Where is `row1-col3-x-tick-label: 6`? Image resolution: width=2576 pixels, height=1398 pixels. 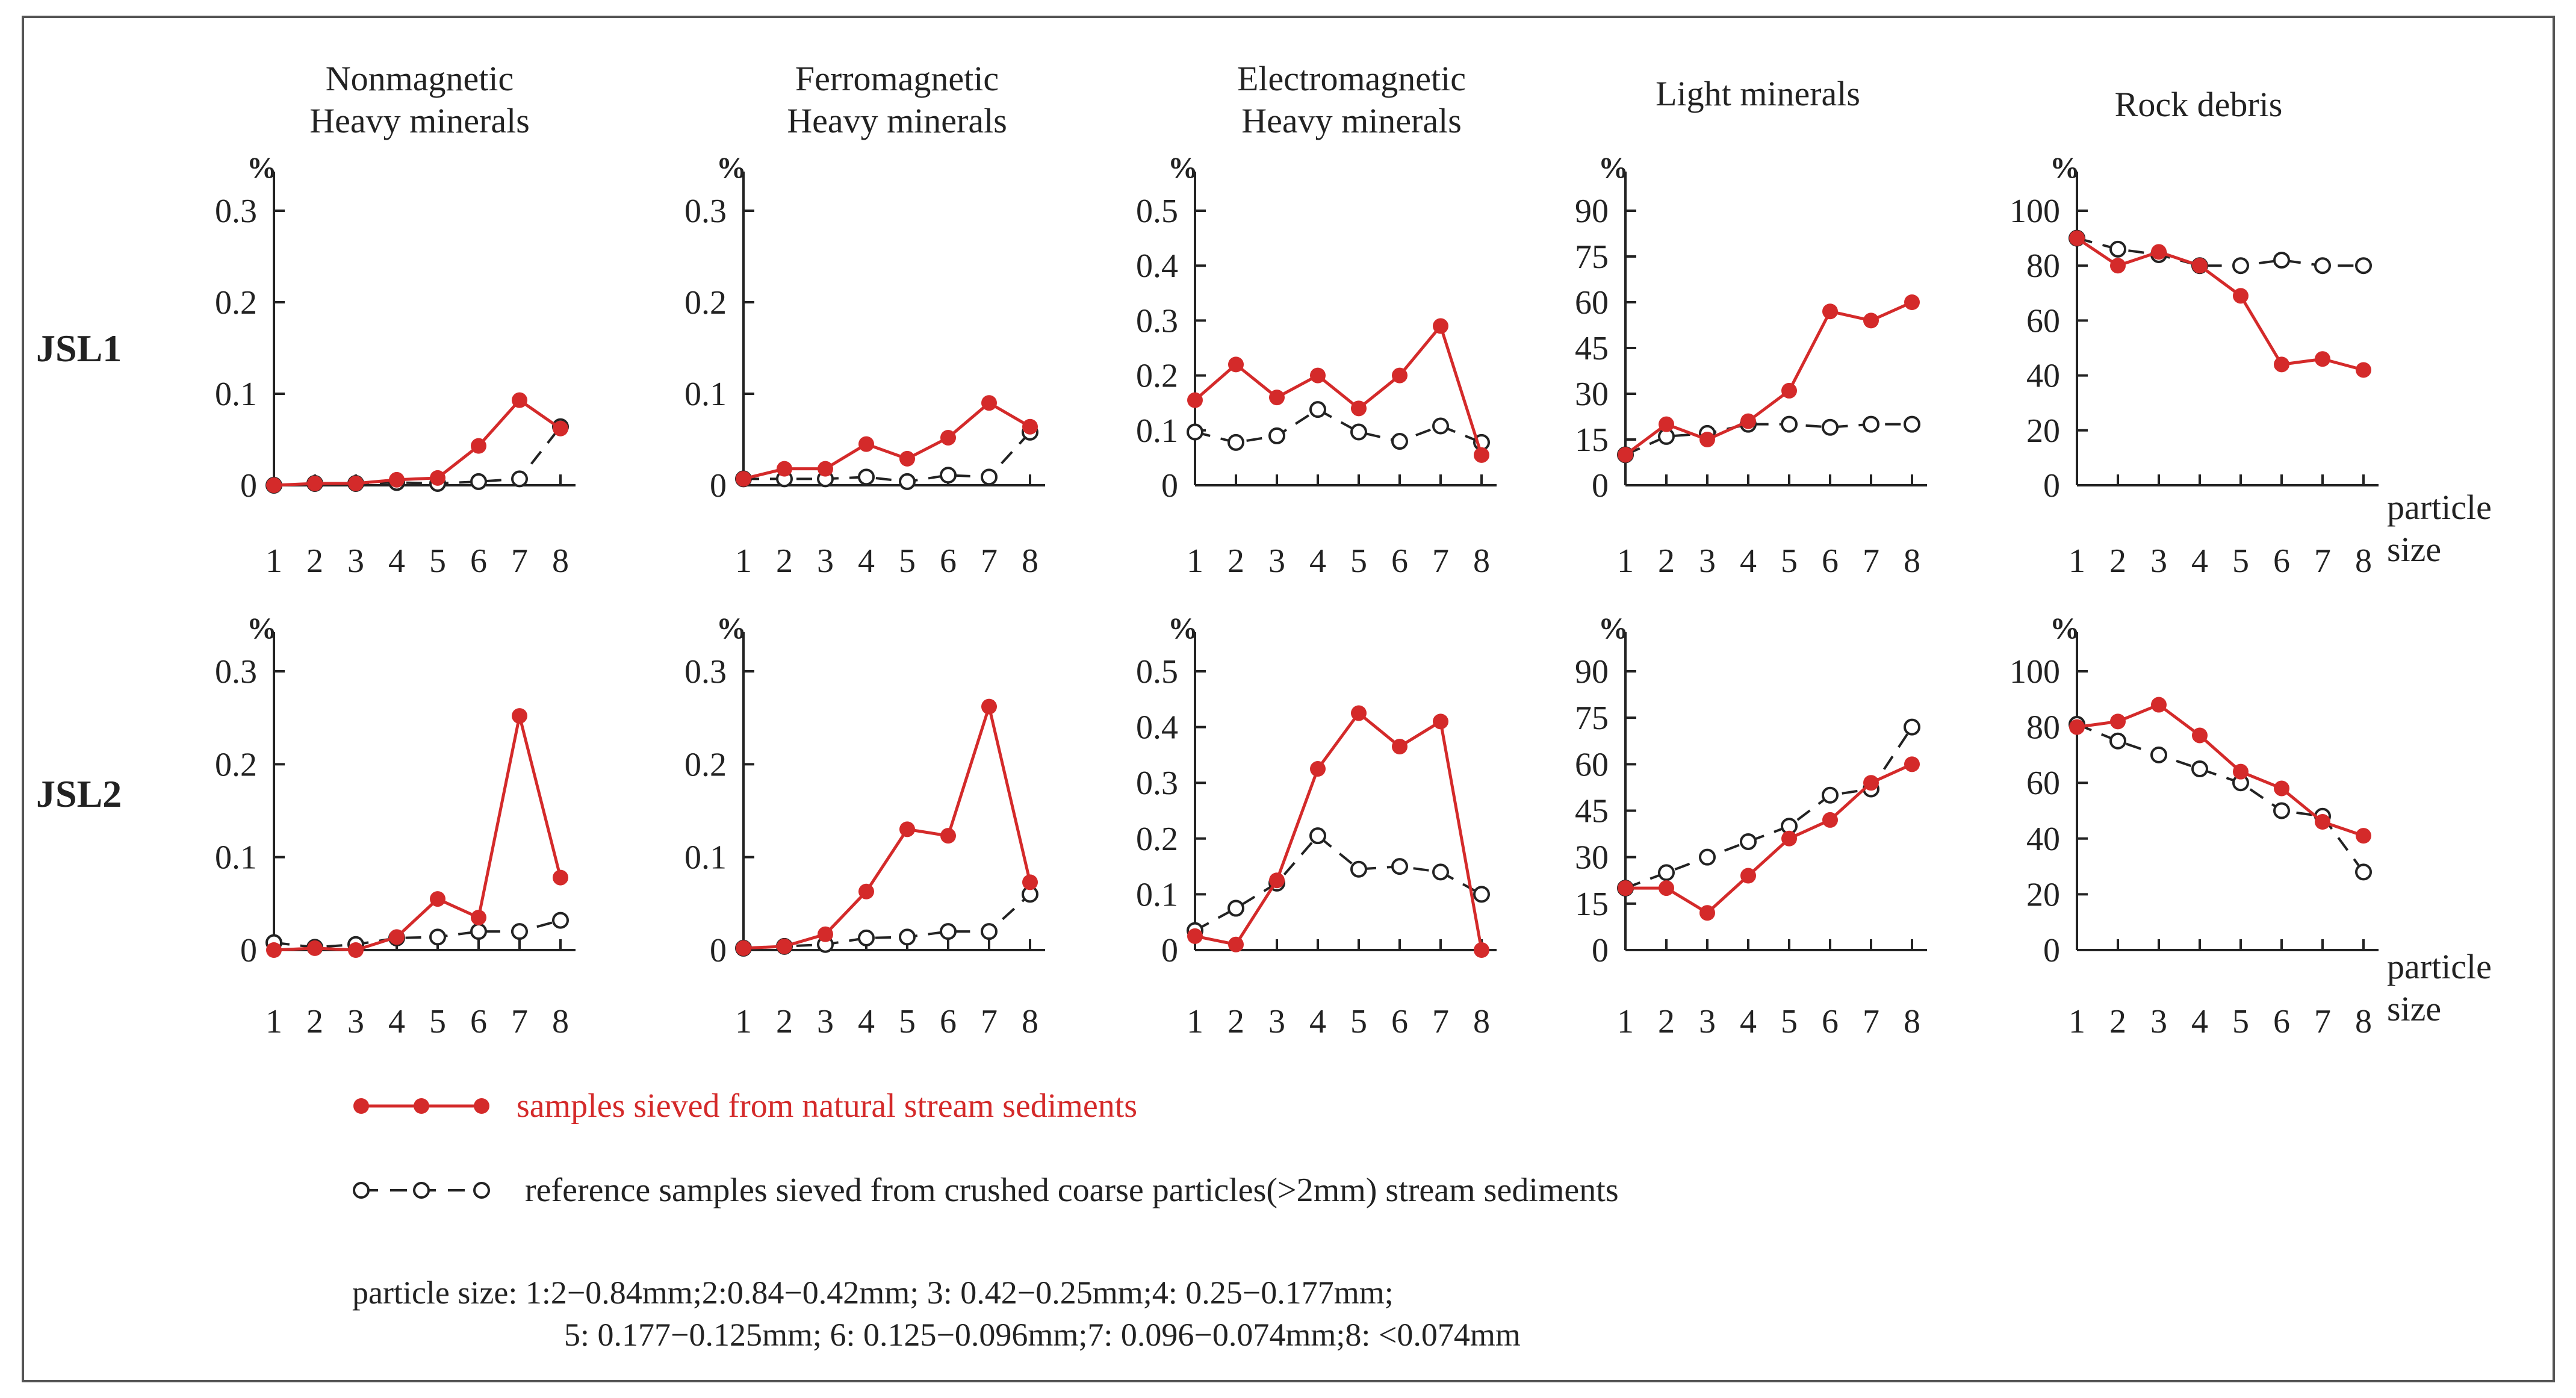 row1-col3-x-tick-label: 6 is located at coordinates (1399, 561).